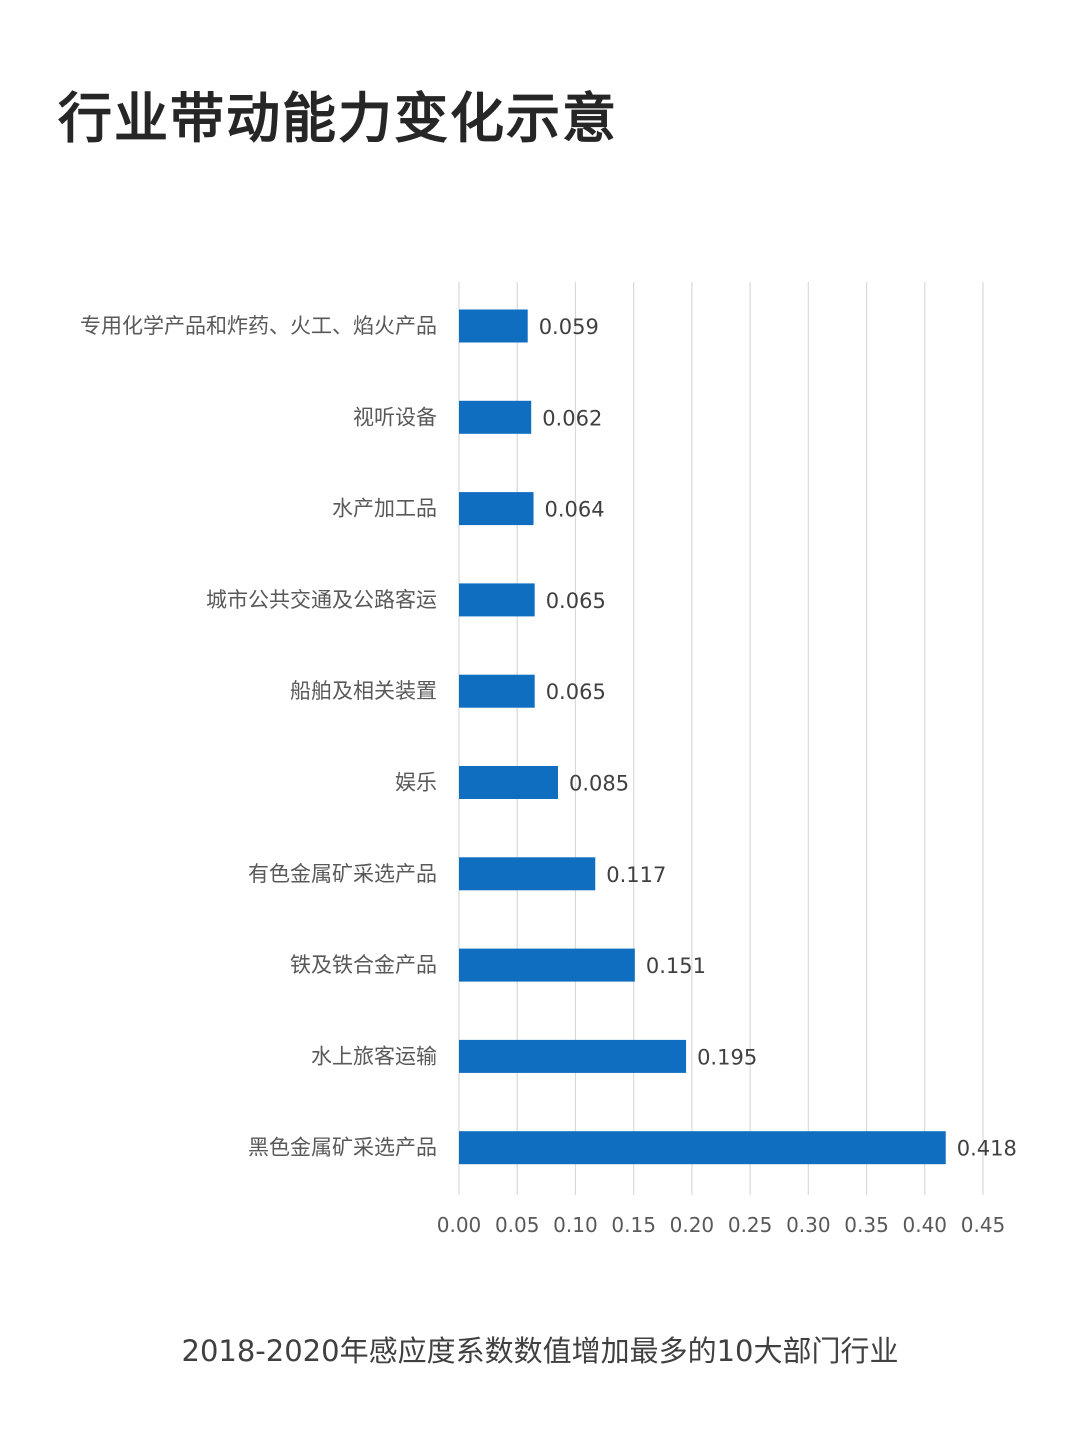 The height and width of the screenshot is (1440, 1080). What do you see at coordinates (342, 874) in the screenshot?
I see `category-label: 有色金属矿采选产品` at bounding box center [342, 874].